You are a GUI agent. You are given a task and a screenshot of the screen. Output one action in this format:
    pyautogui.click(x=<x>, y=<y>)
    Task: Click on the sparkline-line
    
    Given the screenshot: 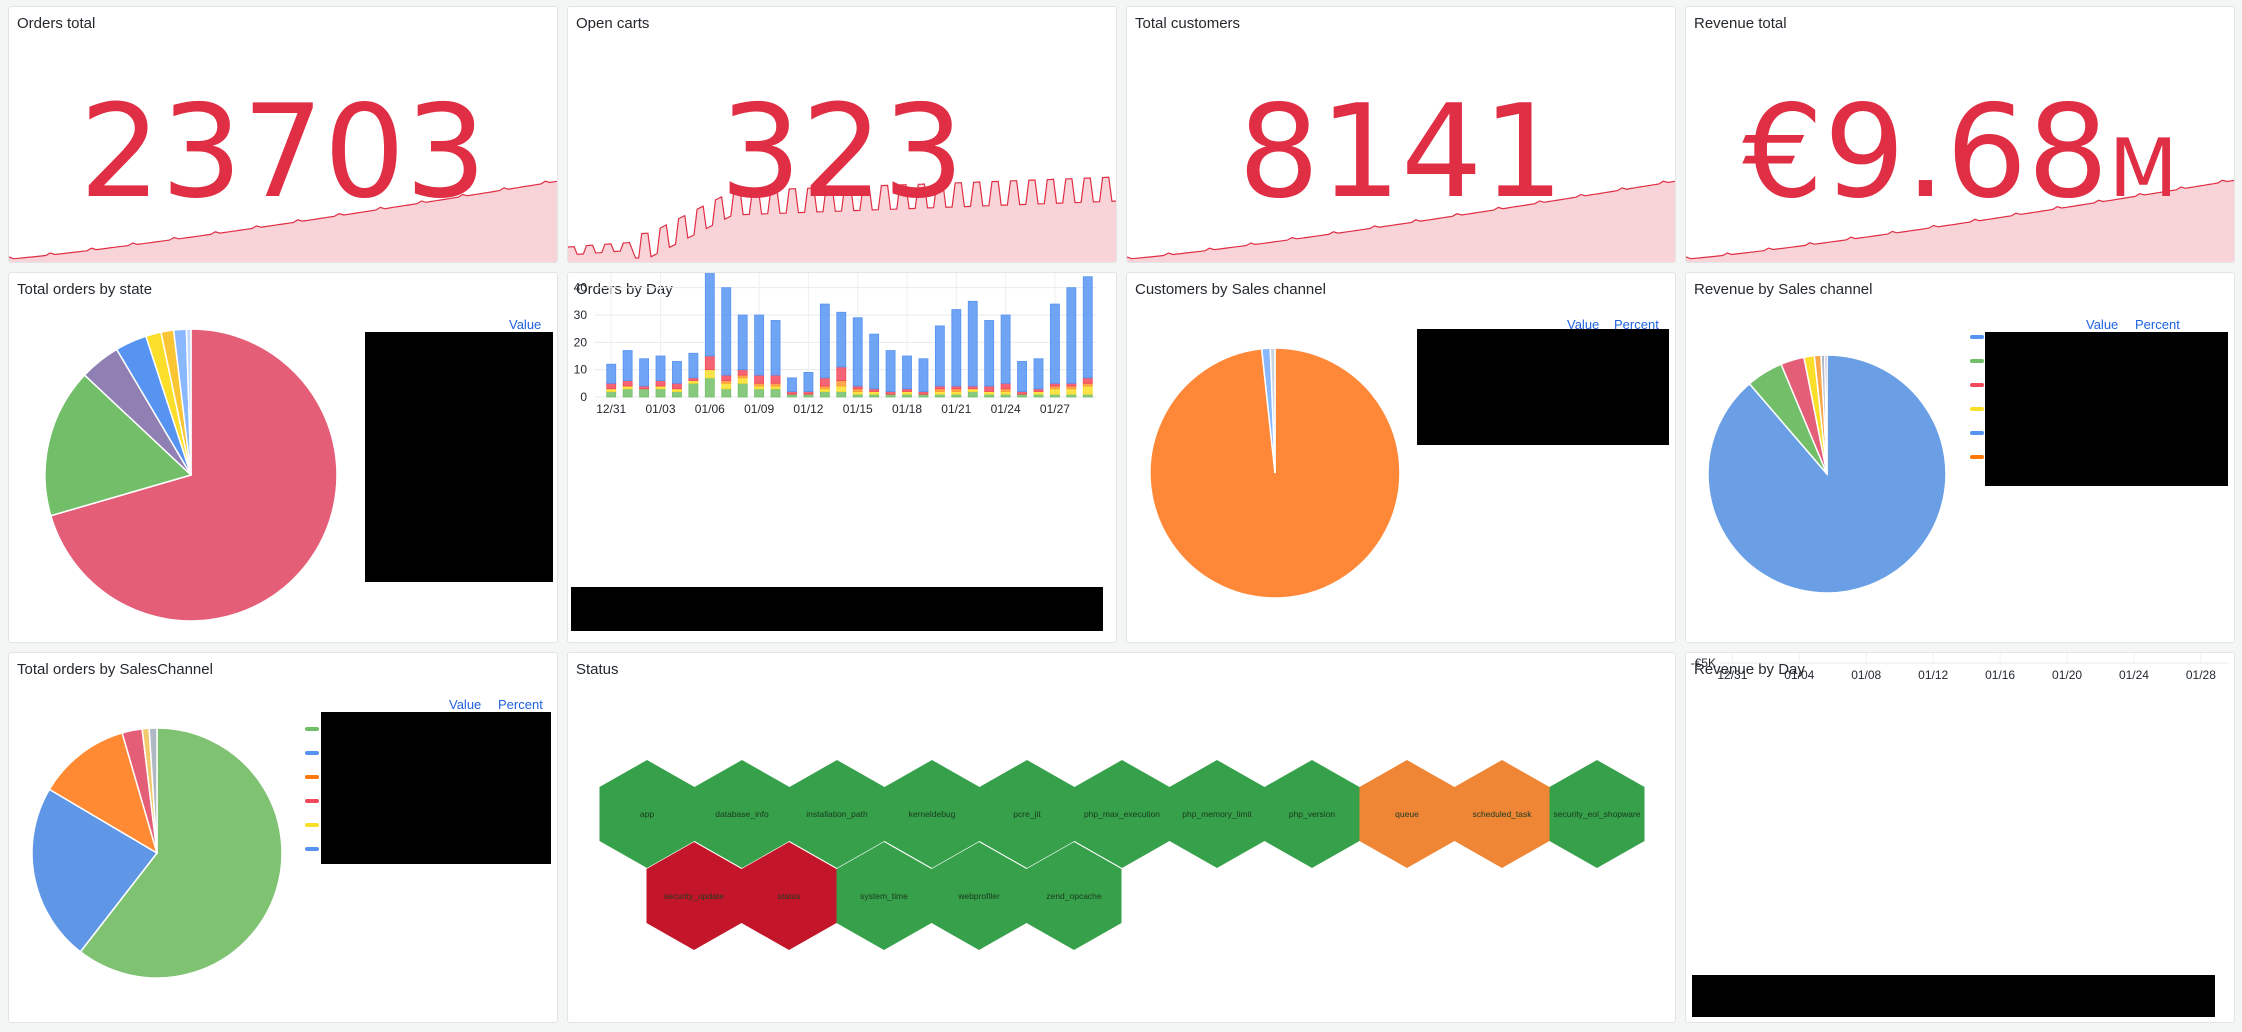 What is the action you would take?
    pyautogui.click(x=283, y=220)
    